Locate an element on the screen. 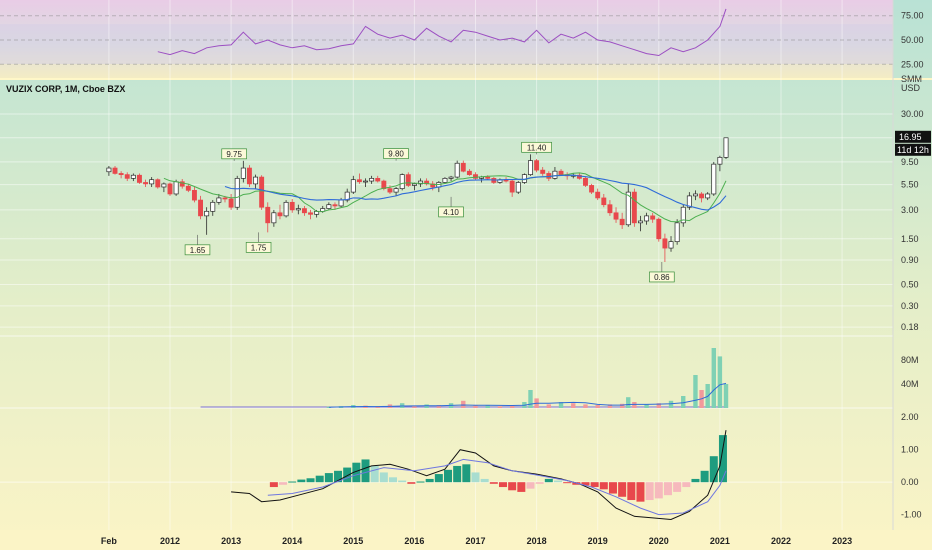 This screenshot has height=555, width=932. rsi-tick-label: 75.00 is located at coordinates (912, 16).